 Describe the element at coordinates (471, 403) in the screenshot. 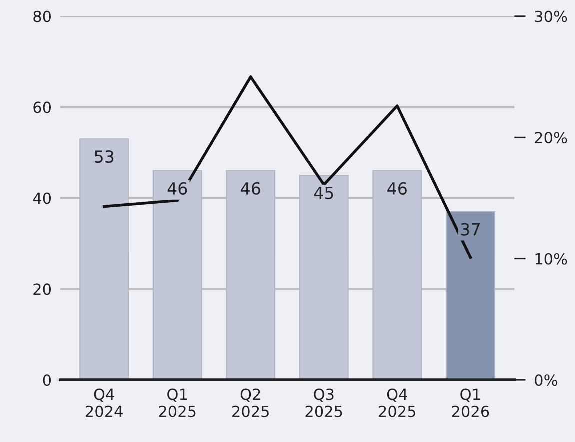

I see `x-tick-label: Q1 2026` at that location.